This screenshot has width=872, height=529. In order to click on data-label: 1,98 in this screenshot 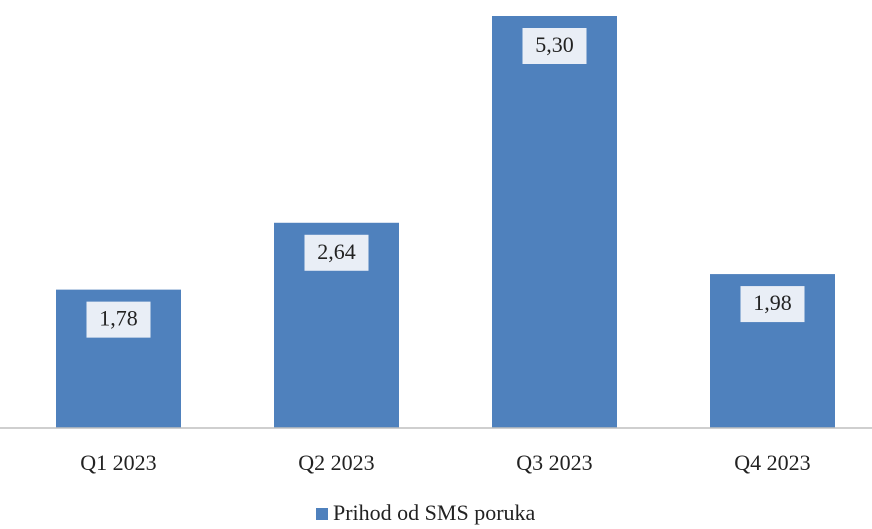, I will do `click(772, 302)`.